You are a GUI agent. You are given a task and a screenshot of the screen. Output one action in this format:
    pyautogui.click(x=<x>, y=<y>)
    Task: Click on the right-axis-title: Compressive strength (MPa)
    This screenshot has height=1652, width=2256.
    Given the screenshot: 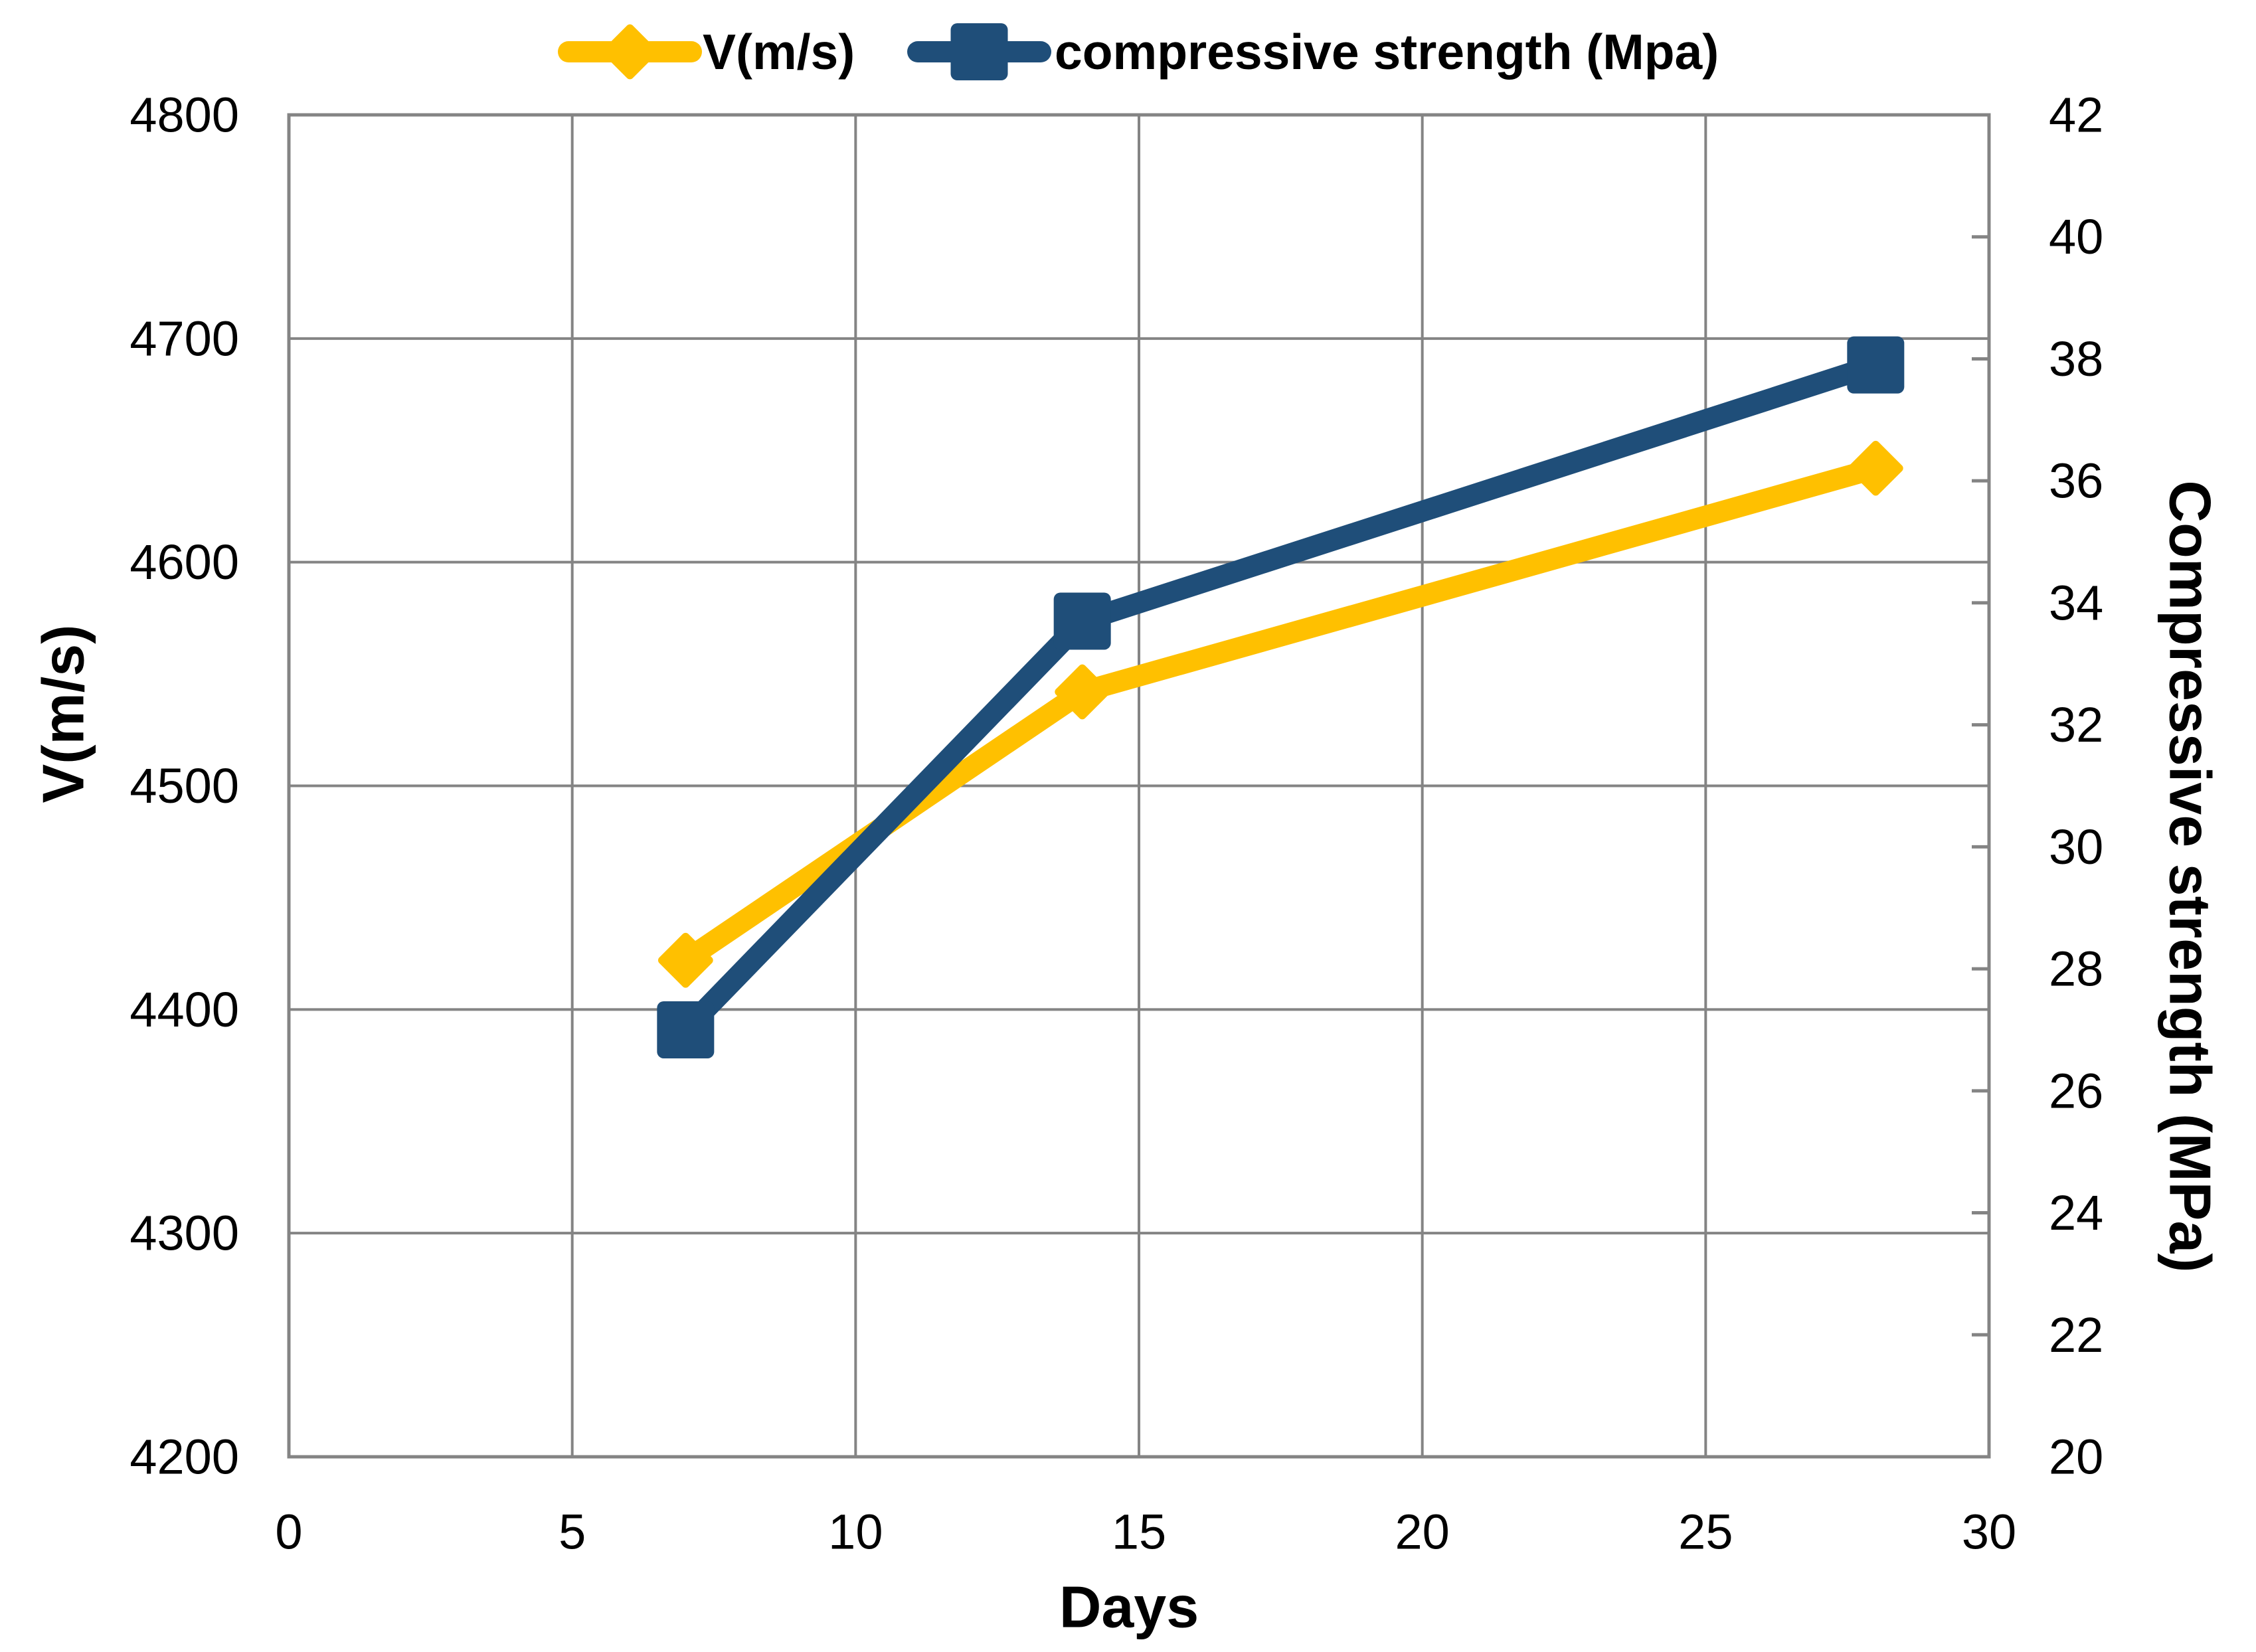 What is the action you would take?
    pyautogui.click(x=2190, y=876)
    